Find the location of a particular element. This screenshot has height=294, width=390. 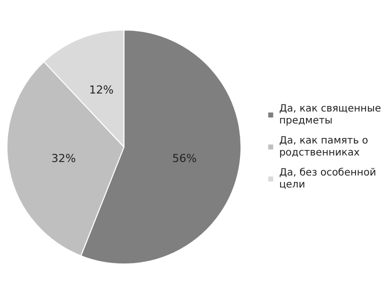

data-label: 32% is located at coordinates (63, 159).